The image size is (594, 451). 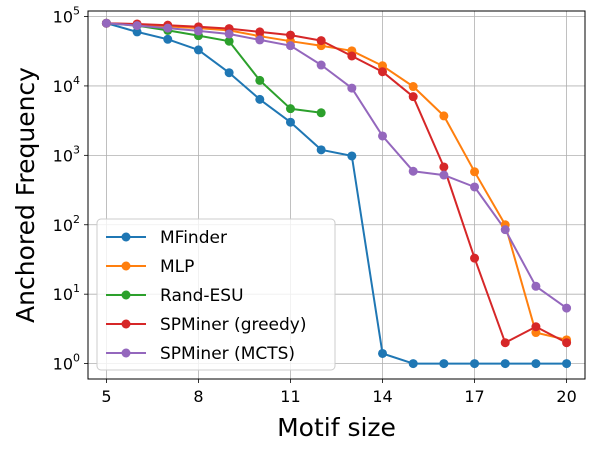 I want to click on y-axis-title: Anchored Frequency, so click(x=25, y=195).